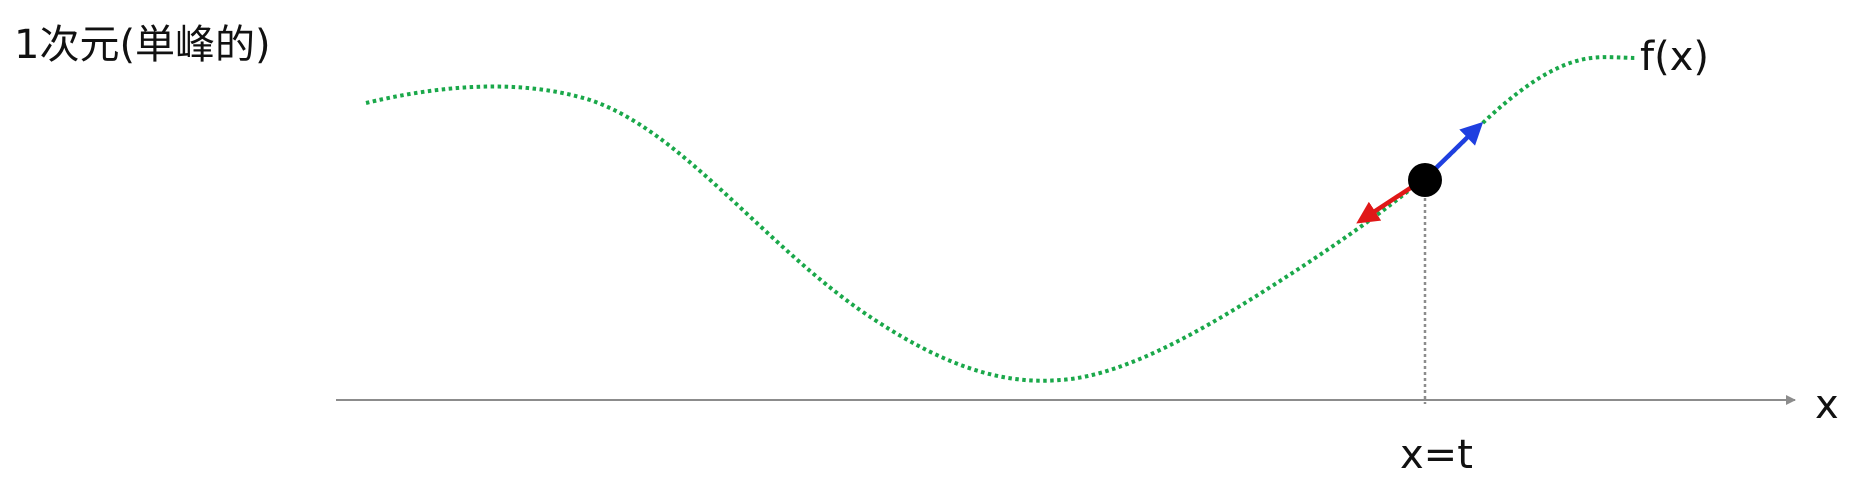  What do you see at coordinates (1827, 405) in the screenshot?
I see `x-axis-label: x` at bounding box center [1827, 405].